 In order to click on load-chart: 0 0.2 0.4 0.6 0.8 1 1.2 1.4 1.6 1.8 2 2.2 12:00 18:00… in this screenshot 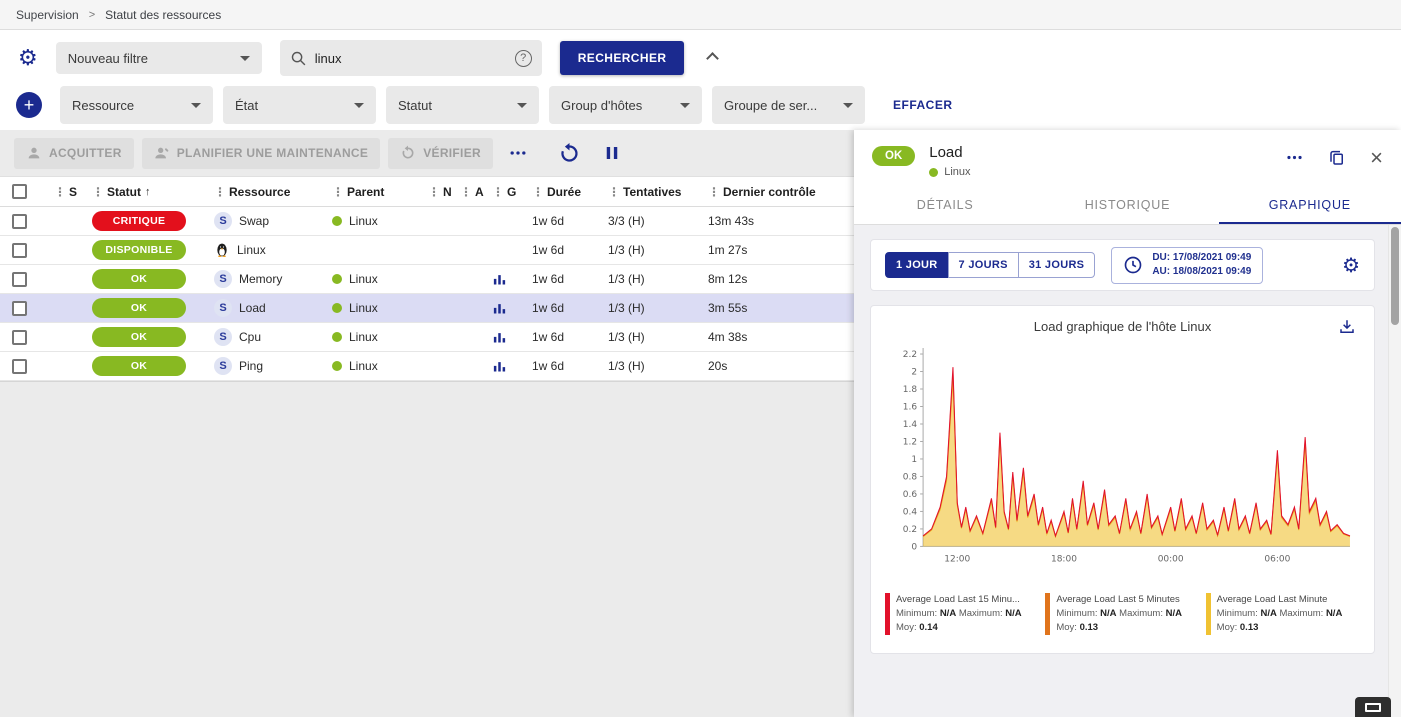, I will do `click(1122, 464)`.